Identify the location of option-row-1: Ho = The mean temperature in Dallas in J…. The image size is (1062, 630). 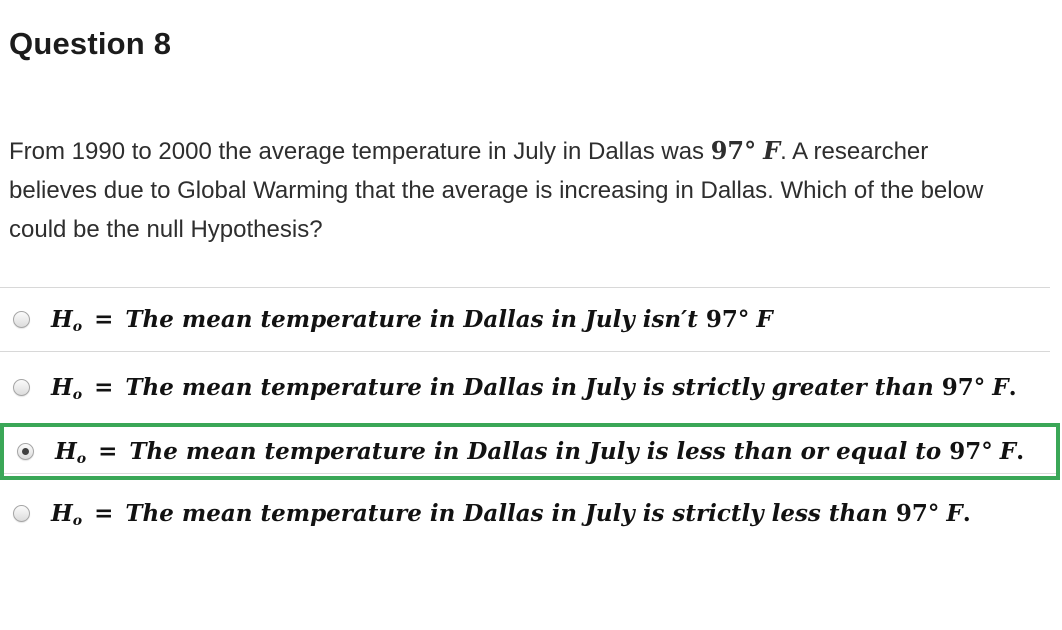
(525, 319).